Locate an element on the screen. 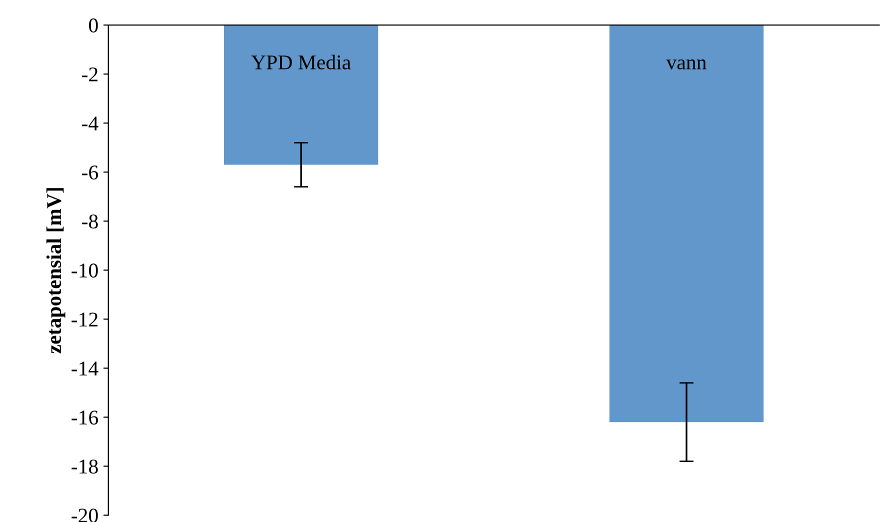  y-tick-label: -6 is located at coordinates (90, 173).